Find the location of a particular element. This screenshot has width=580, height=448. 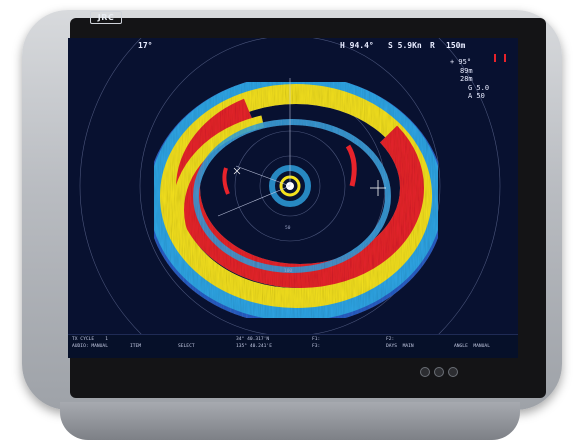

echo-mark-left is located at coordinates (226, 181).